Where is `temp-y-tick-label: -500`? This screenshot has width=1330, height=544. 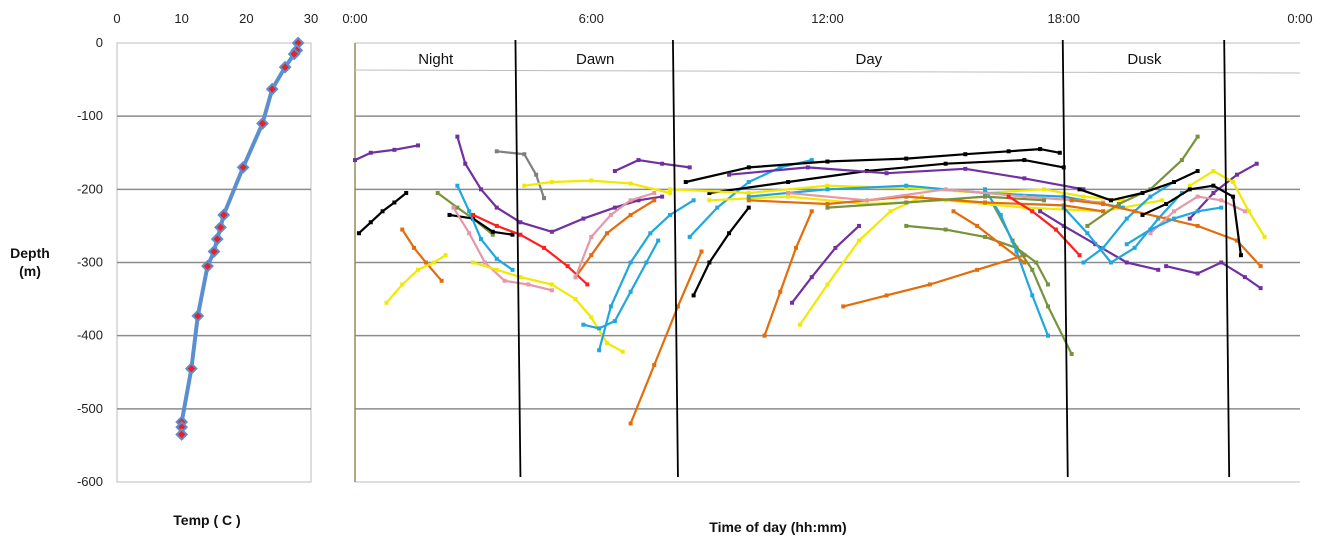
temp-y-tick-label: -500 is located at coordinates (90, 408).